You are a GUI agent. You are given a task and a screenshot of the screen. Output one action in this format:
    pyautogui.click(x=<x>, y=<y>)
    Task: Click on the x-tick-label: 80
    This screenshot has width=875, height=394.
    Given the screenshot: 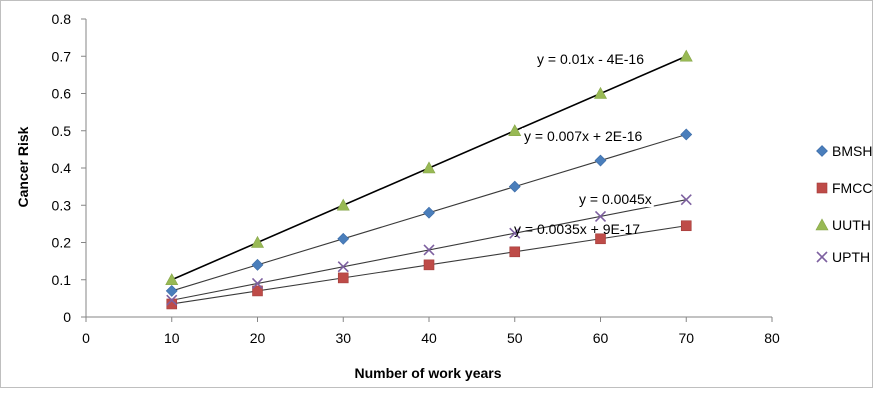 What is the action you would take?
    pyautogui.click(x=772, y=338)
    